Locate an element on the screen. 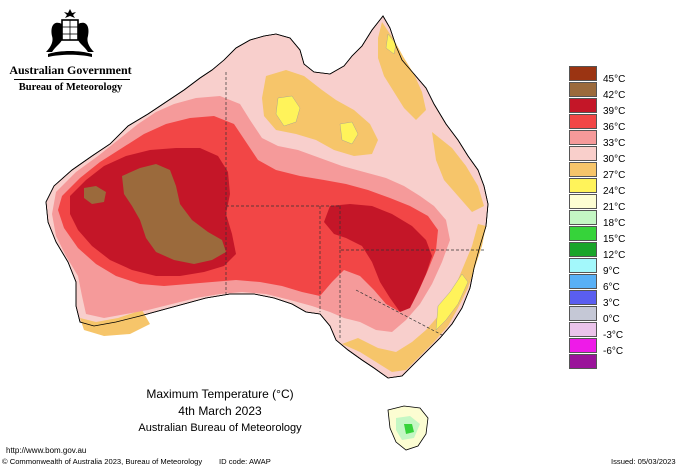  zone-39-east is located at coordinates (378, 258).